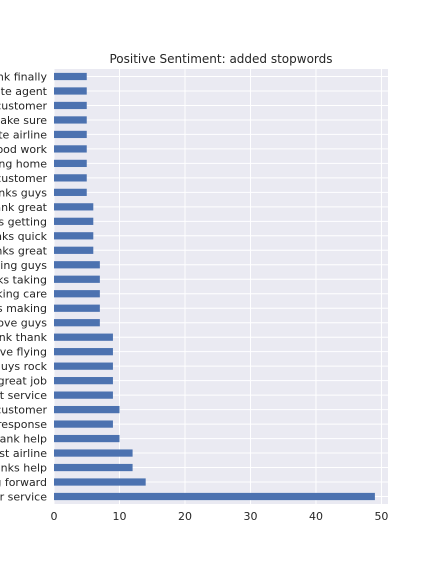 The width and height of the screenshot is (432, 576). I want to click on y-tick-label: ove guys, so click(23, 323).